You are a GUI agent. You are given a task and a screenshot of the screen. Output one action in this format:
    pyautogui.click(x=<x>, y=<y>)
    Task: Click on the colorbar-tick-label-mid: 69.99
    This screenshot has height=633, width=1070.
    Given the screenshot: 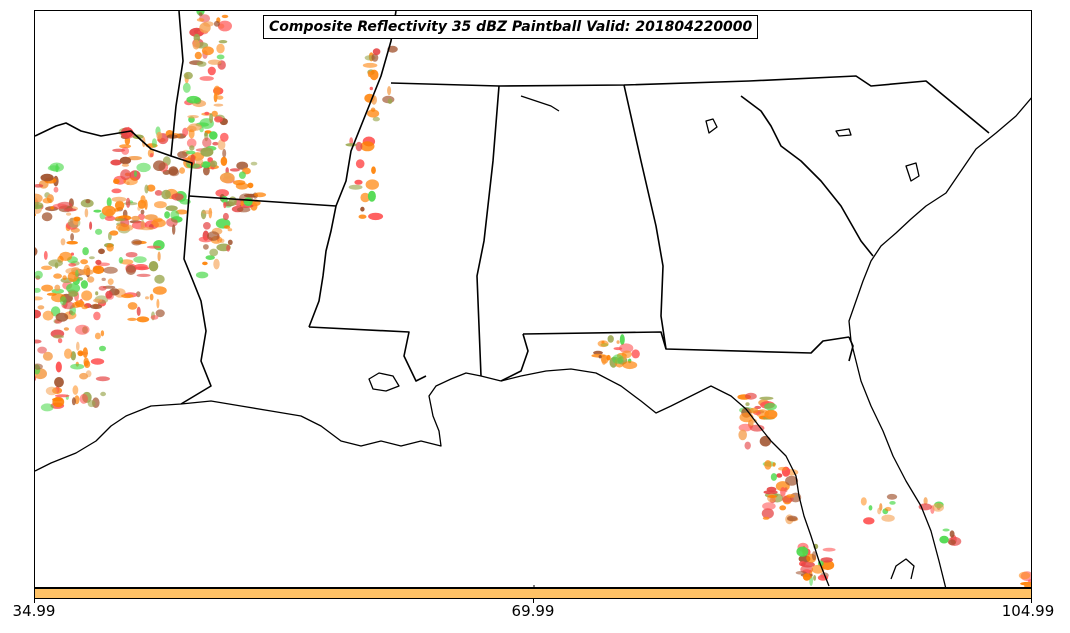 What is the action you would take?
    pyautogui.click(x=533, y=611)
    